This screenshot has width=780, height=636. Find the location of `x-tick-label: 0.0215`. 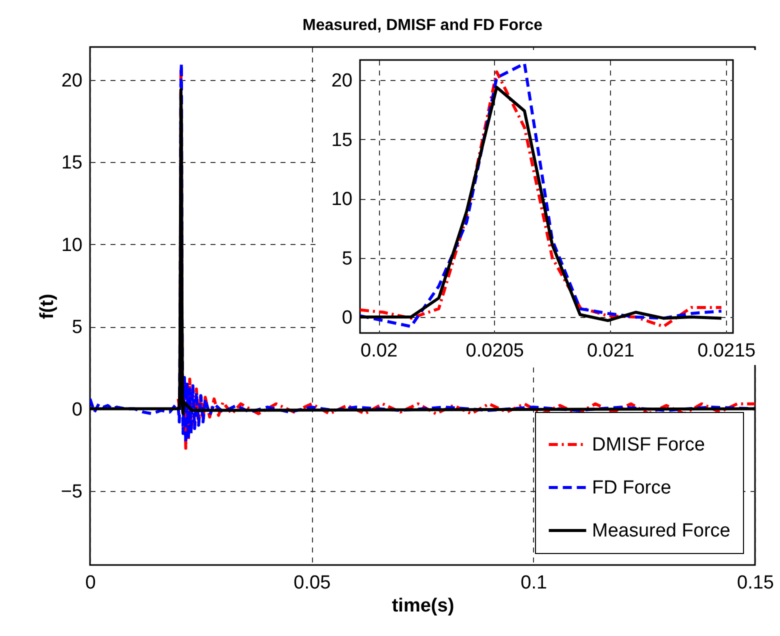

x-tick-label: 0.0215 is located at coordinates (726, 351).